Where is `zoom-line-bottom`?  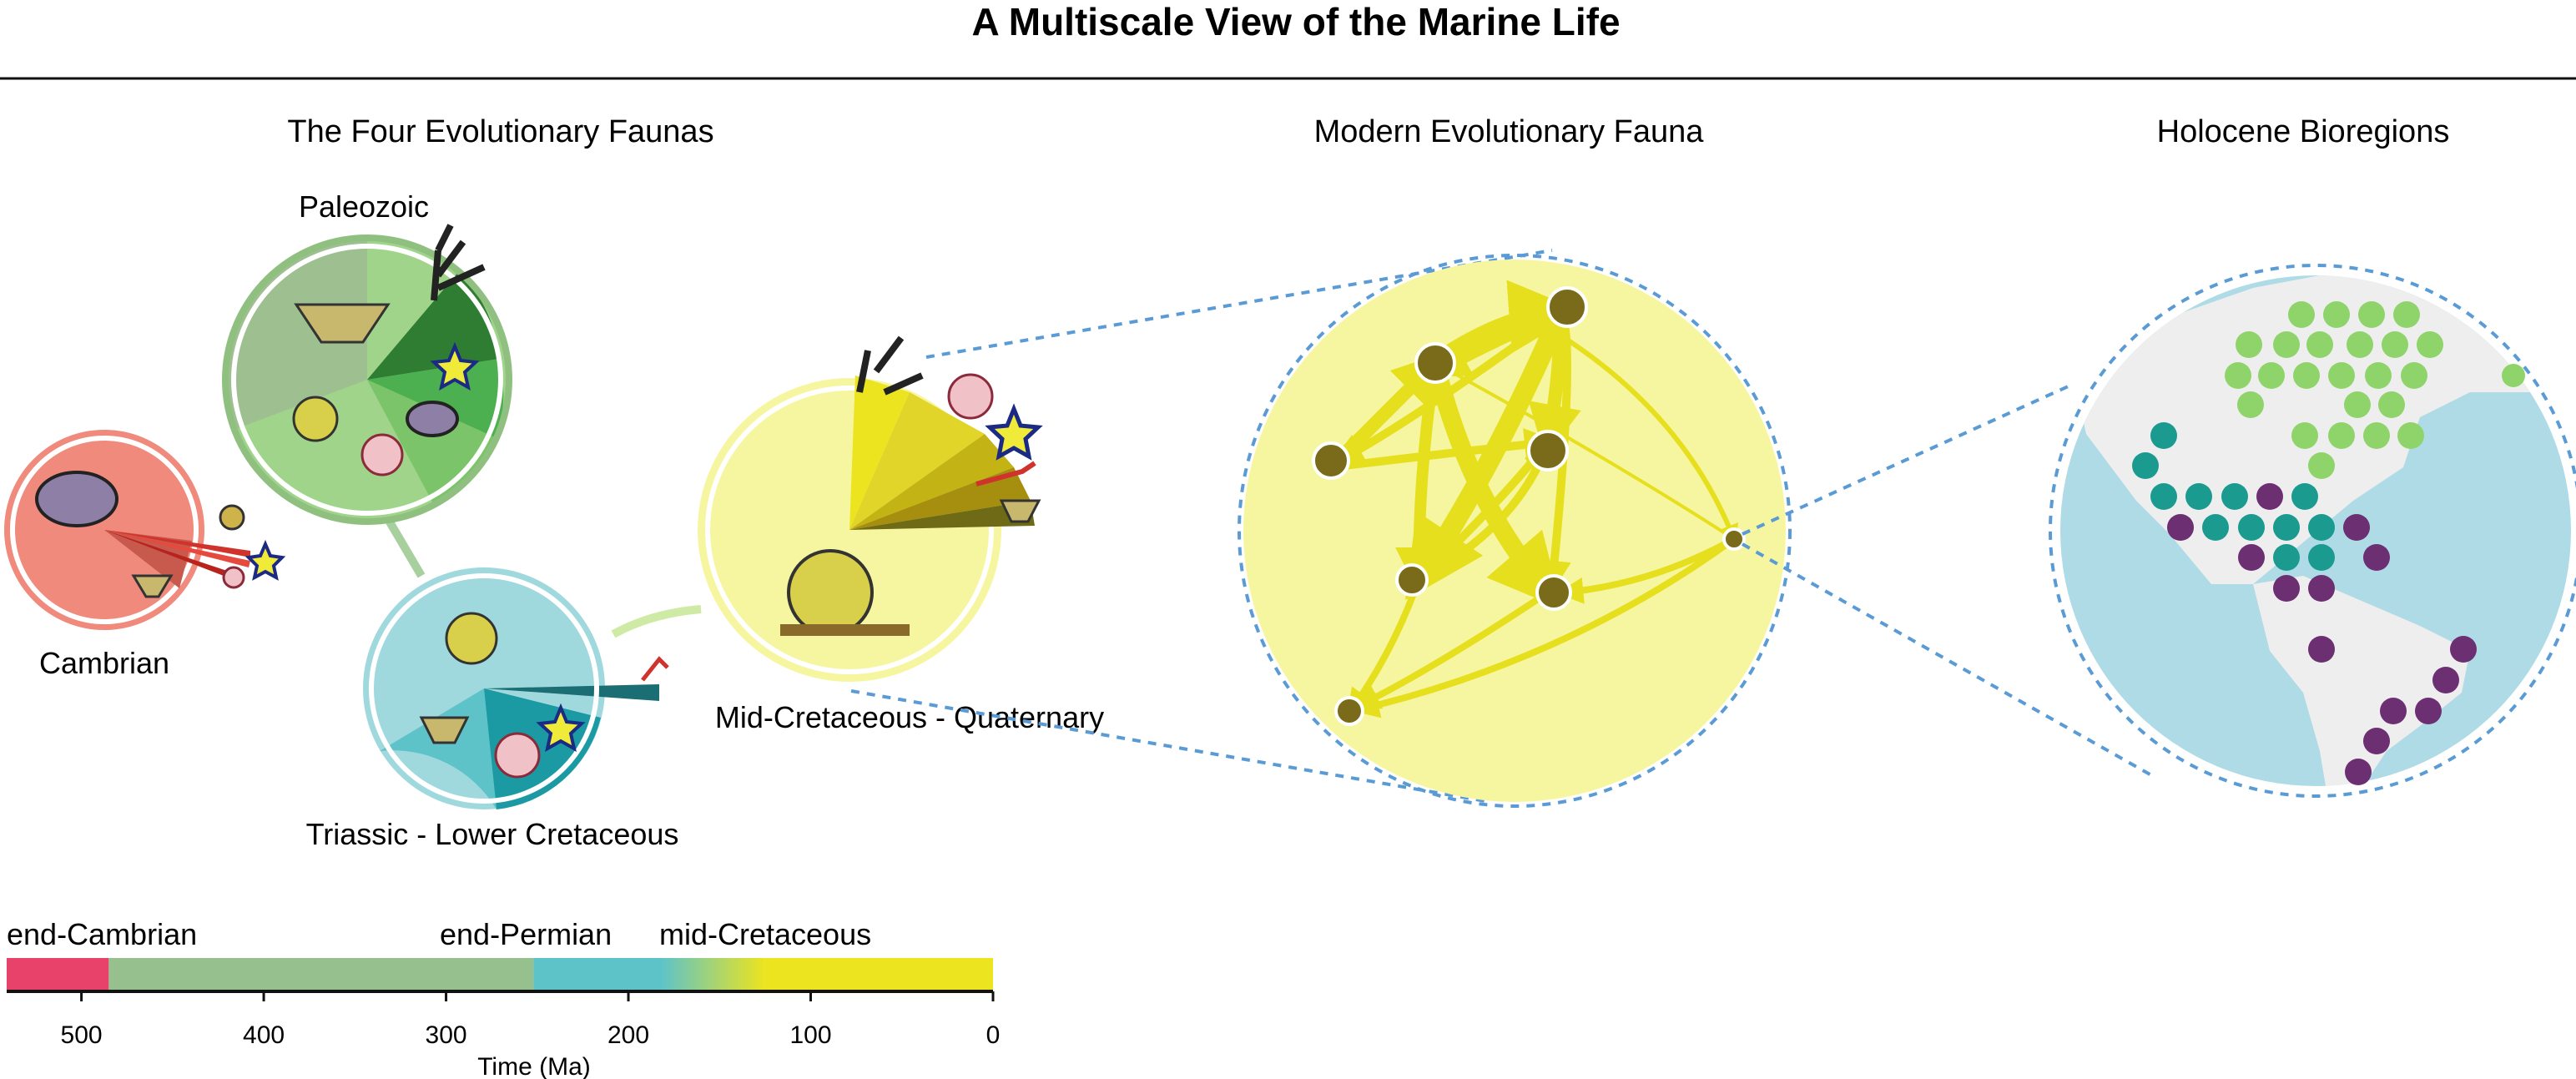 zoom-line-bottom is located at coordinates (1168, 746).